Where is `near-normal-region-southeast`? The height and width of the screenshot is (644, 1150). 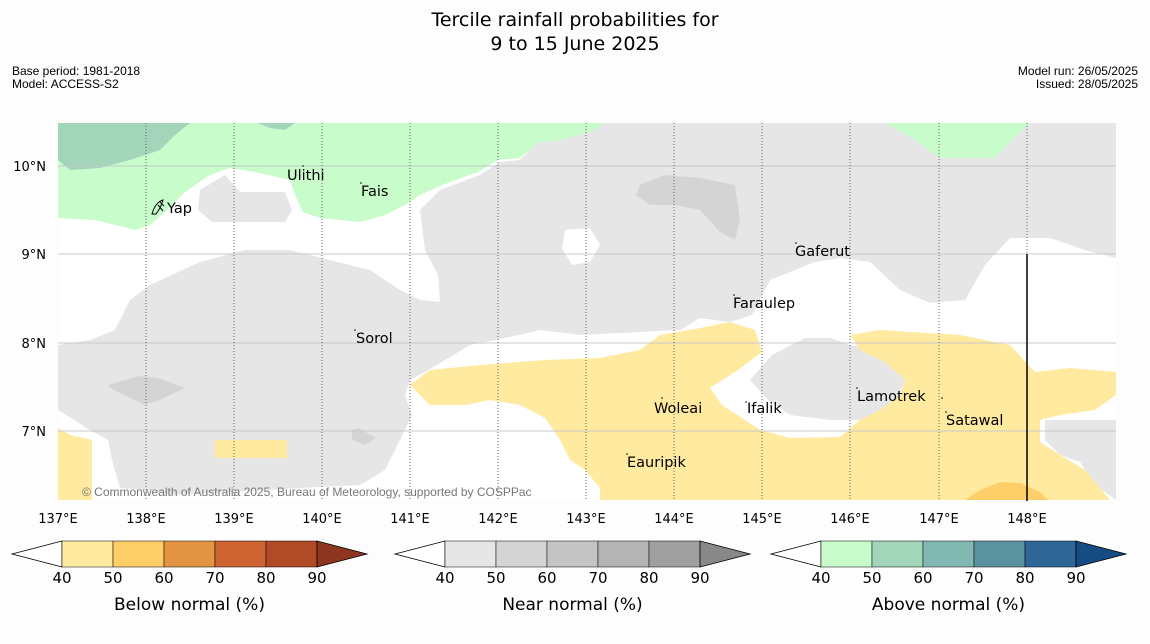
near-normal-region-southeast is located at coordinates (1080, 460).